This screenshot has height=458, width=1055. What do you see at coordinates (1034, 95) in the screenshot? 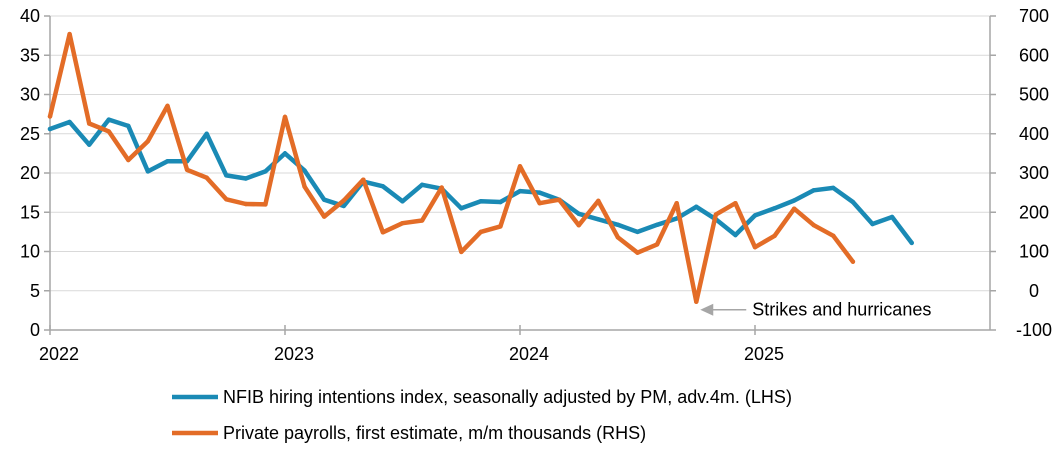
I see `right-tick-label: 500` at bounding box center [1034, 95].